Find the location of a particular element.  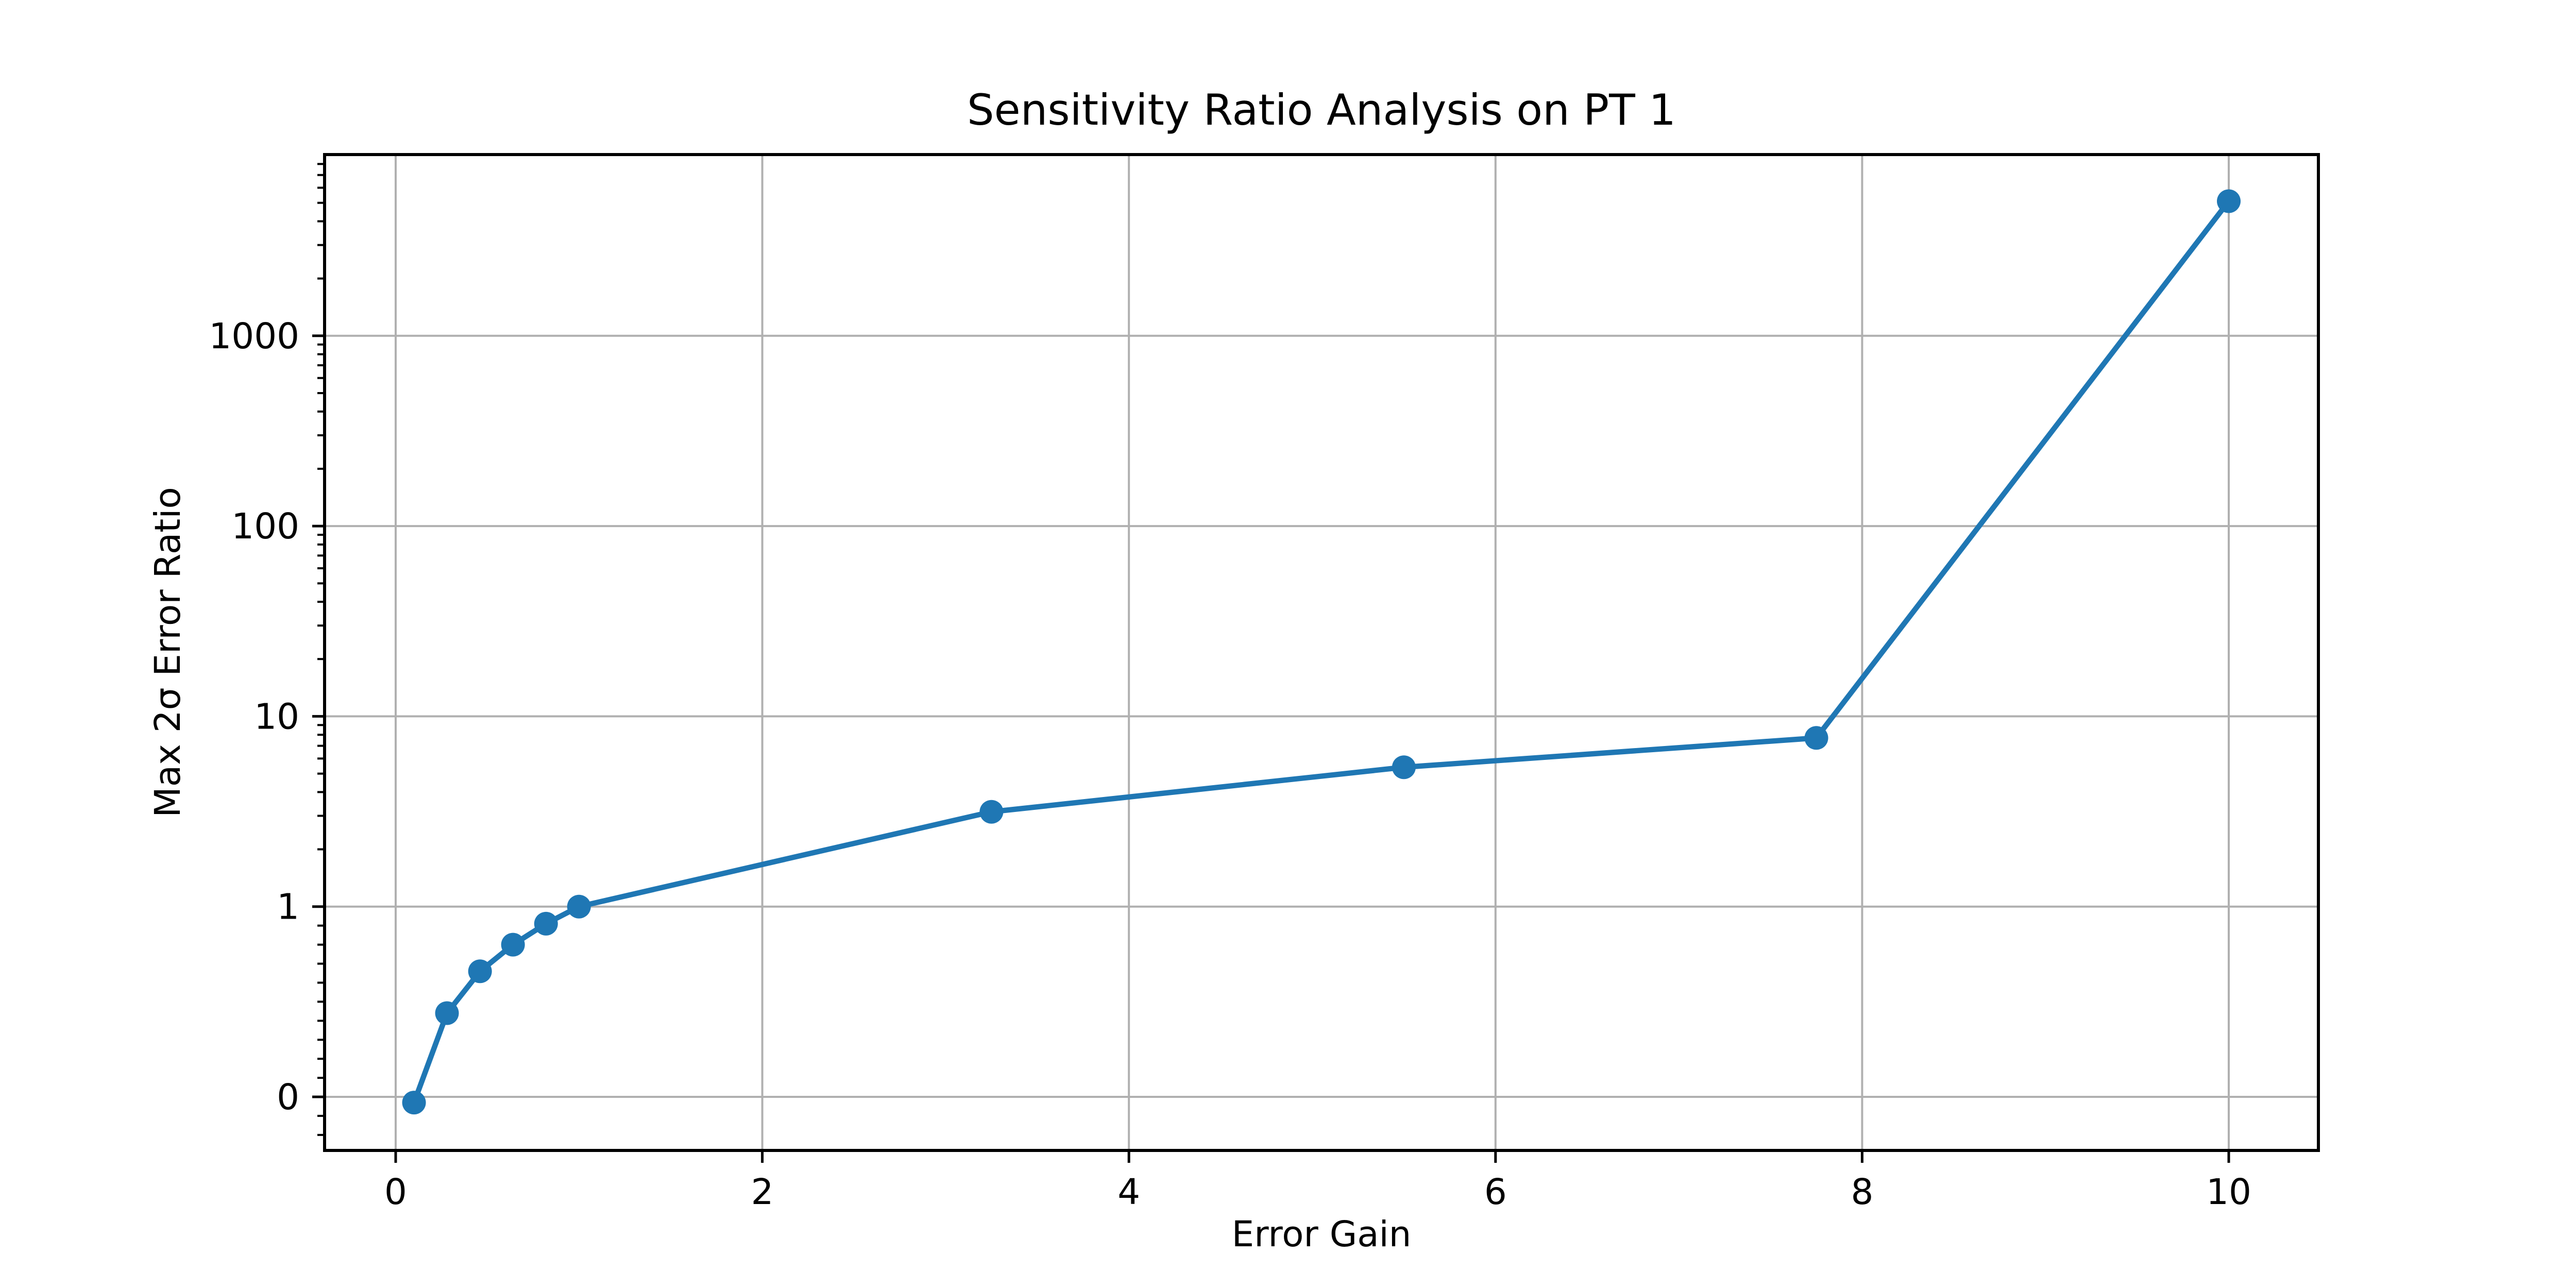

x-tick-label: 8 is located at coordinates (1862, 1192).